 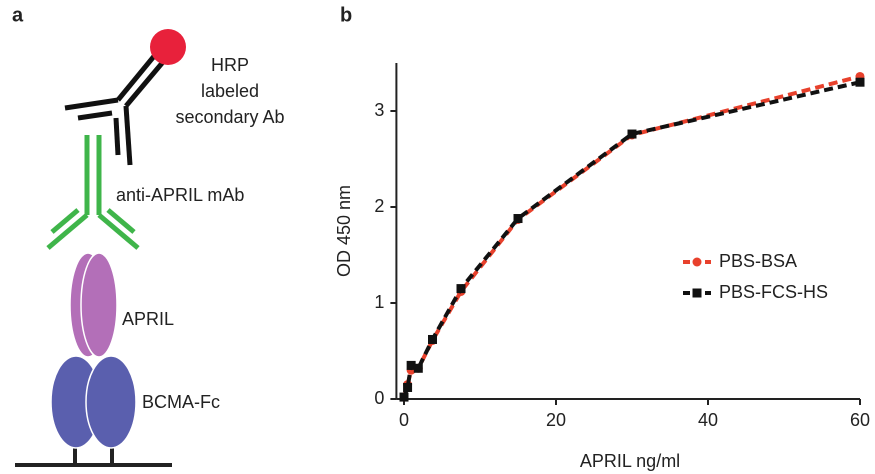 What do you see at coordinates (148, 319) in the screenshot?
I see `diagram-label: APRIL` at bounding box center [148, 319].